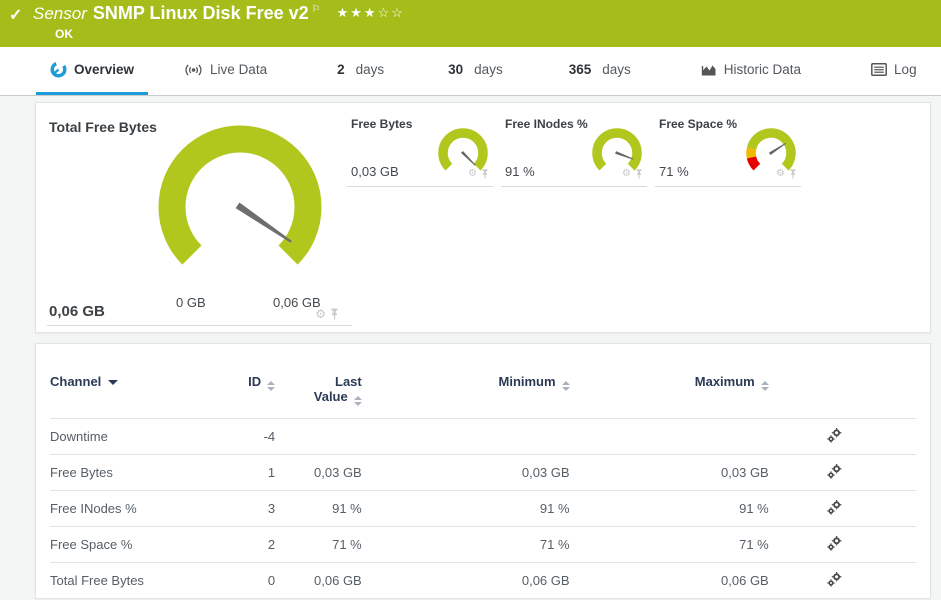 The height and width of the screenshot is (600, 941). Describe the element at coordinates (708, 70) in the screenshot. I see `area-chart-icon` at that location.